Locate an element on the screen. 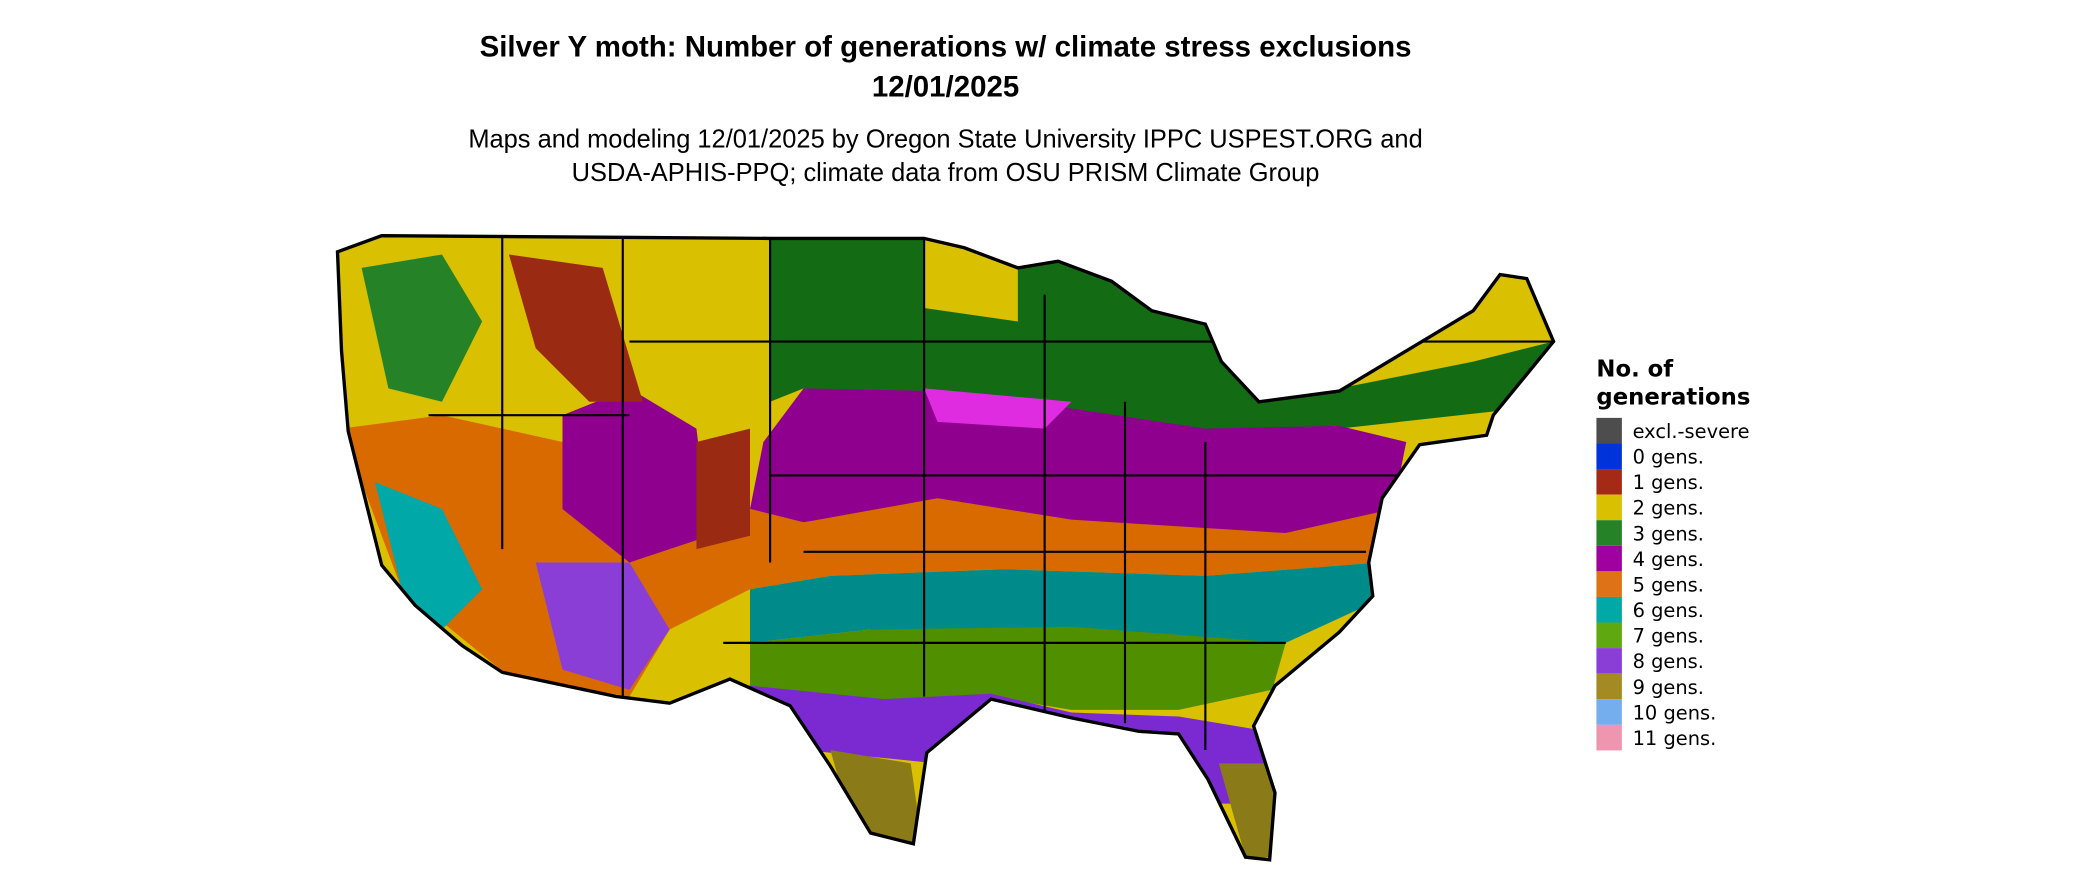 The width and height of the screenshot is (2100, 892). legend-label: 2 gens. is located at coordinates (1668, 508).